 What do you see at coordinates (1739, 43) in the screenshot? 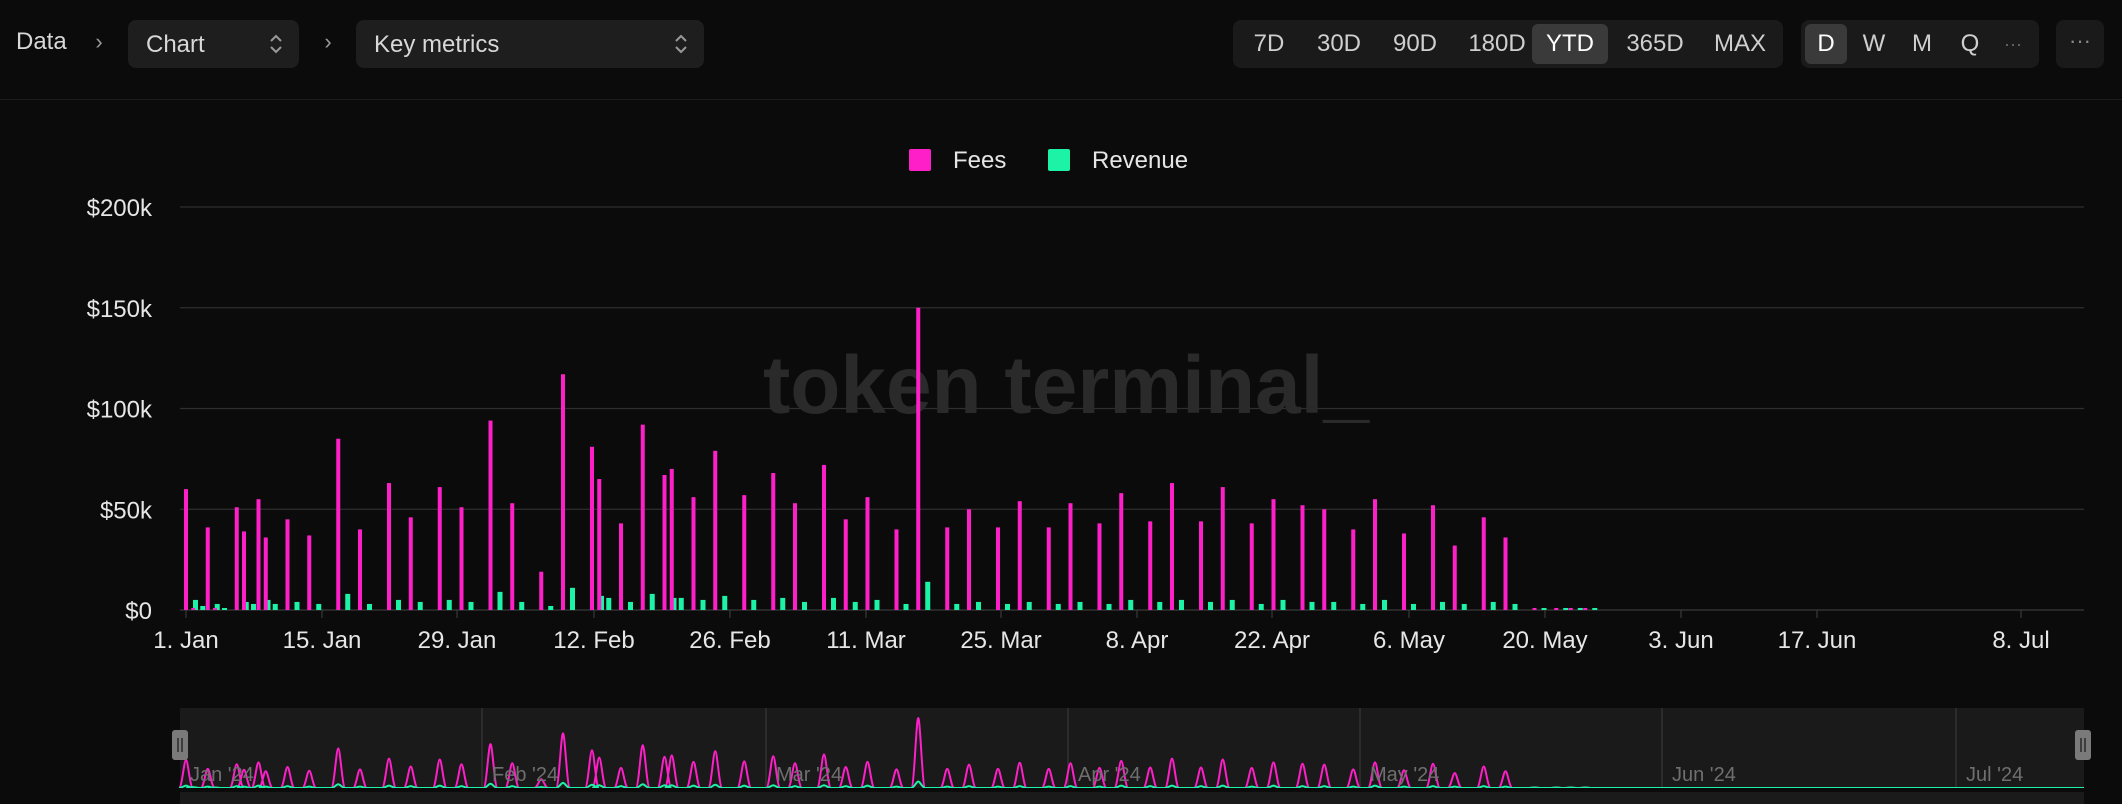
I see `range-option-max: MAX` at bounding box center [1739, 43].